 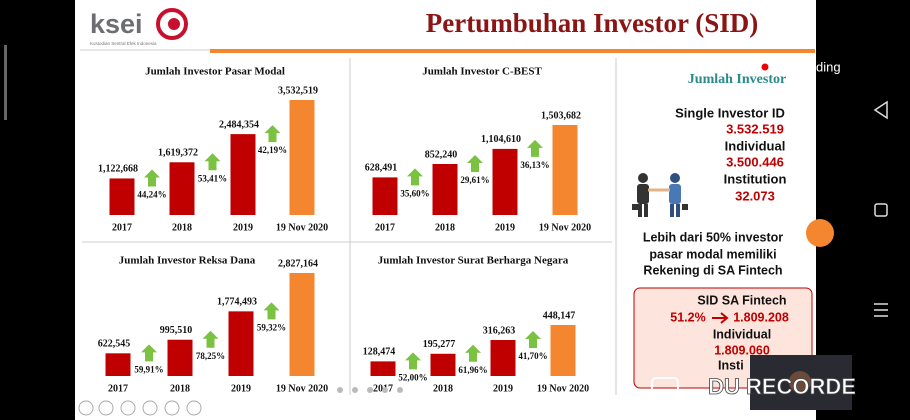 What do you see at coordinates (118, 169) in the screenshot?
I see `value-label: 1,122,668` at bounding box center [118, 169].